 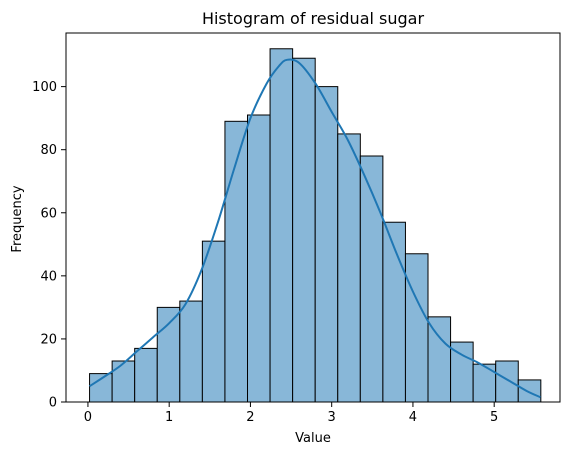 I want to click on y-axis-label: Frequency, so click(x=17, y=218).